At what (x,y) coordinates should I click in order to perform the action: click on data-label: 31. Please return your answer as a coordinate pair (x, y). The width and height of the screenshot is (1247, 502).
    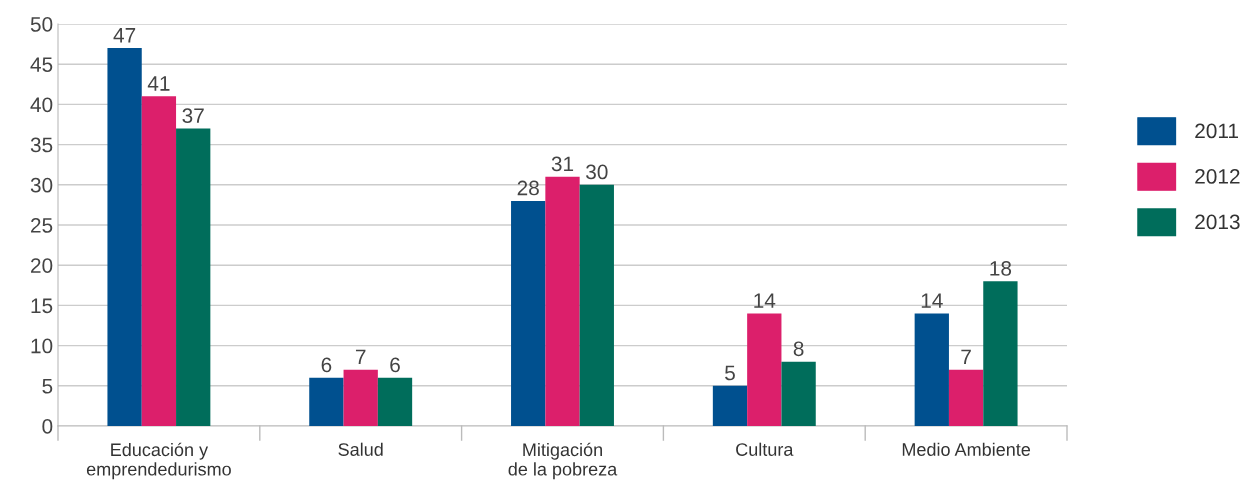
    Looking at the image, I should click on (562, 164).